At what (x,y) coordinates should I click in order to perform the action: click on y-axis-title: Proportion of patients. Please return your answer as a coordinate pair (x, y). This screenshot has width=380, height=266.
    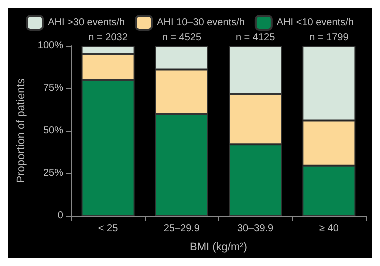
    Looking at the image, I should click on (22, 131).